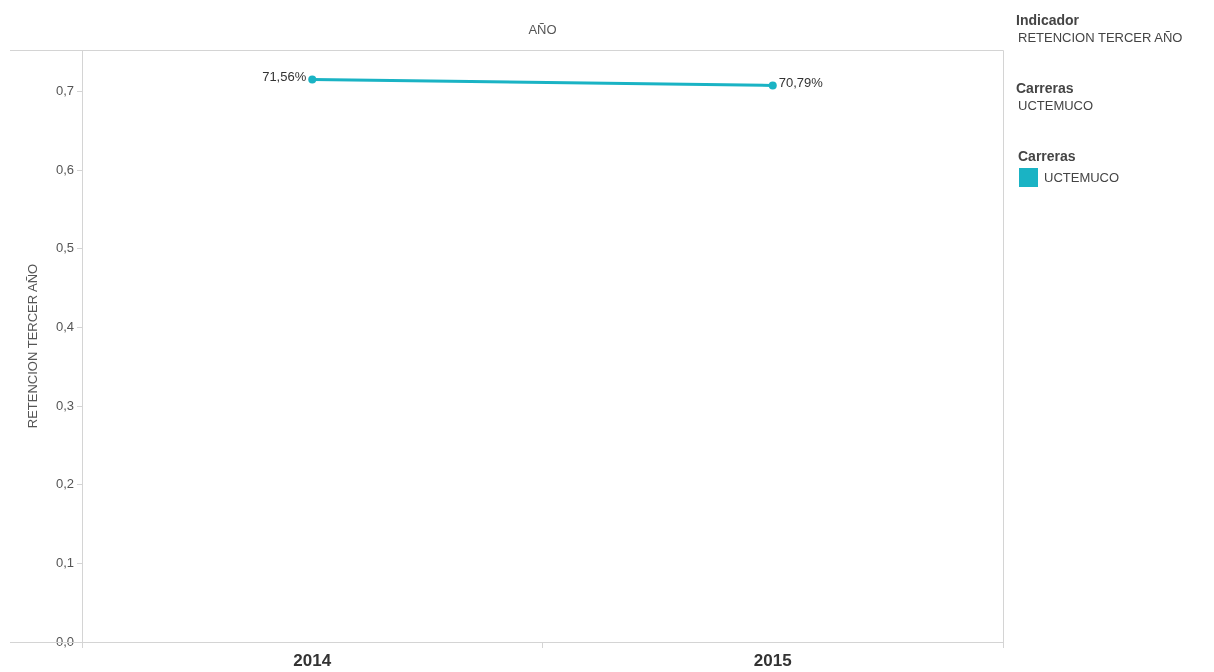 Image resolution: width=1214 pixels, height=672 pixels. What do you see at coordinates (1055, 97) in the screenshot?
I see `text: Carreras UCTEMUCO` at bounding box center [1055, 97].